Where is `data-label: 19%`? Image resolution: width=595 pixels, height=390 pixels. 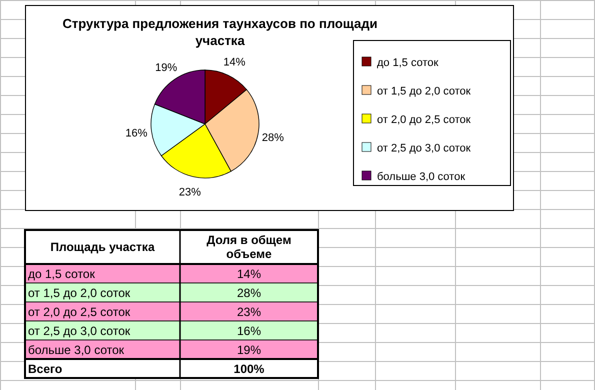 data-label: 19% is located at coordinates (166, 68).